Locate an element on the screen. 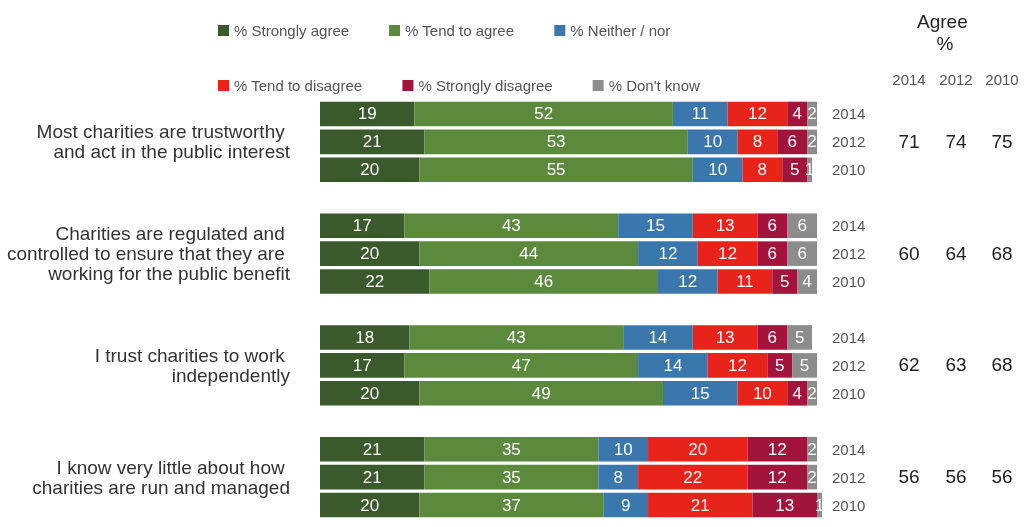  text: 2012 is located at coordinates (956, 79).